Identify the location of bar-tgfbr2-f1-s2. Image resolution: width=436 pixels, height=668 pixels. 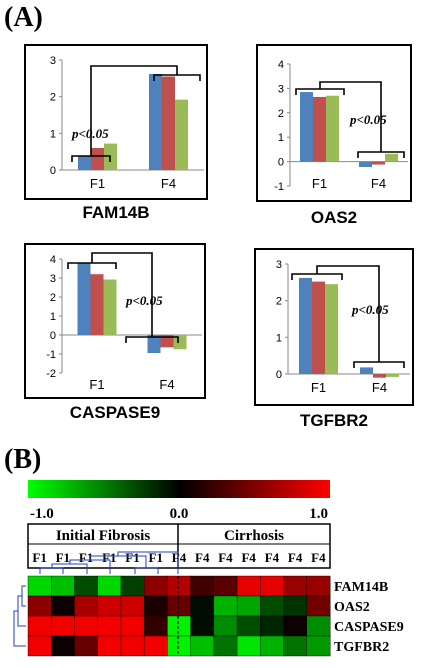
(318, 327).